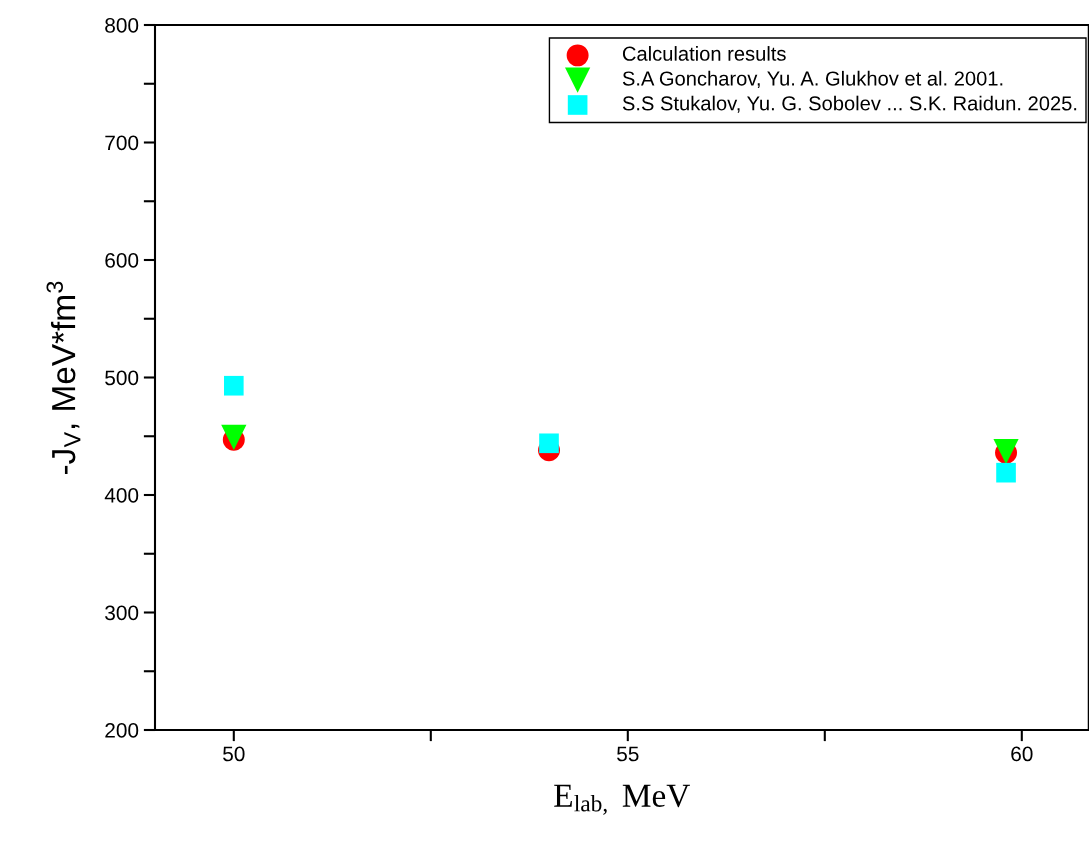 This screenshot has height=845, width=1089. What do you see at coordinates (122, 143) in the screenshot?
I see `y-tick-label: 700` at bounding box center [122, 143].